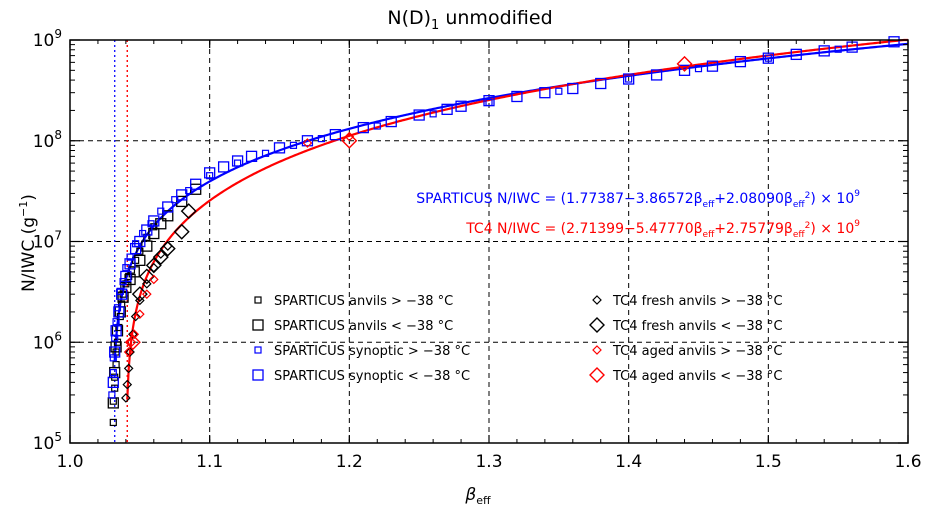 This screenshot has width=926, height=512. What do you see at coordinates (697, 326) in the screenshot?
I see `legend-label: TC4 fresh anvils < −38 °C` at bounding box center [697, 326].